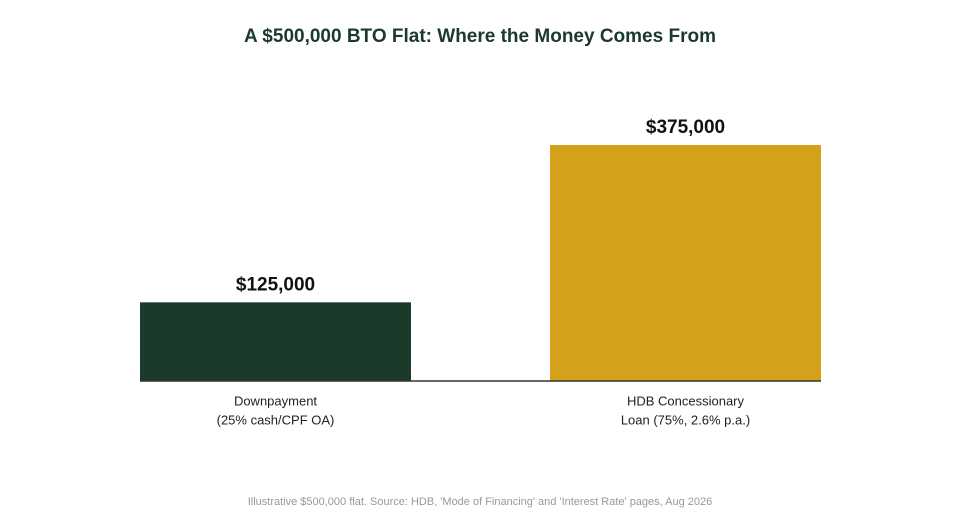  Describe the element at coordinates (275, 400) in the screenshot. I see `x-tick-label: Downpayment` at that location.